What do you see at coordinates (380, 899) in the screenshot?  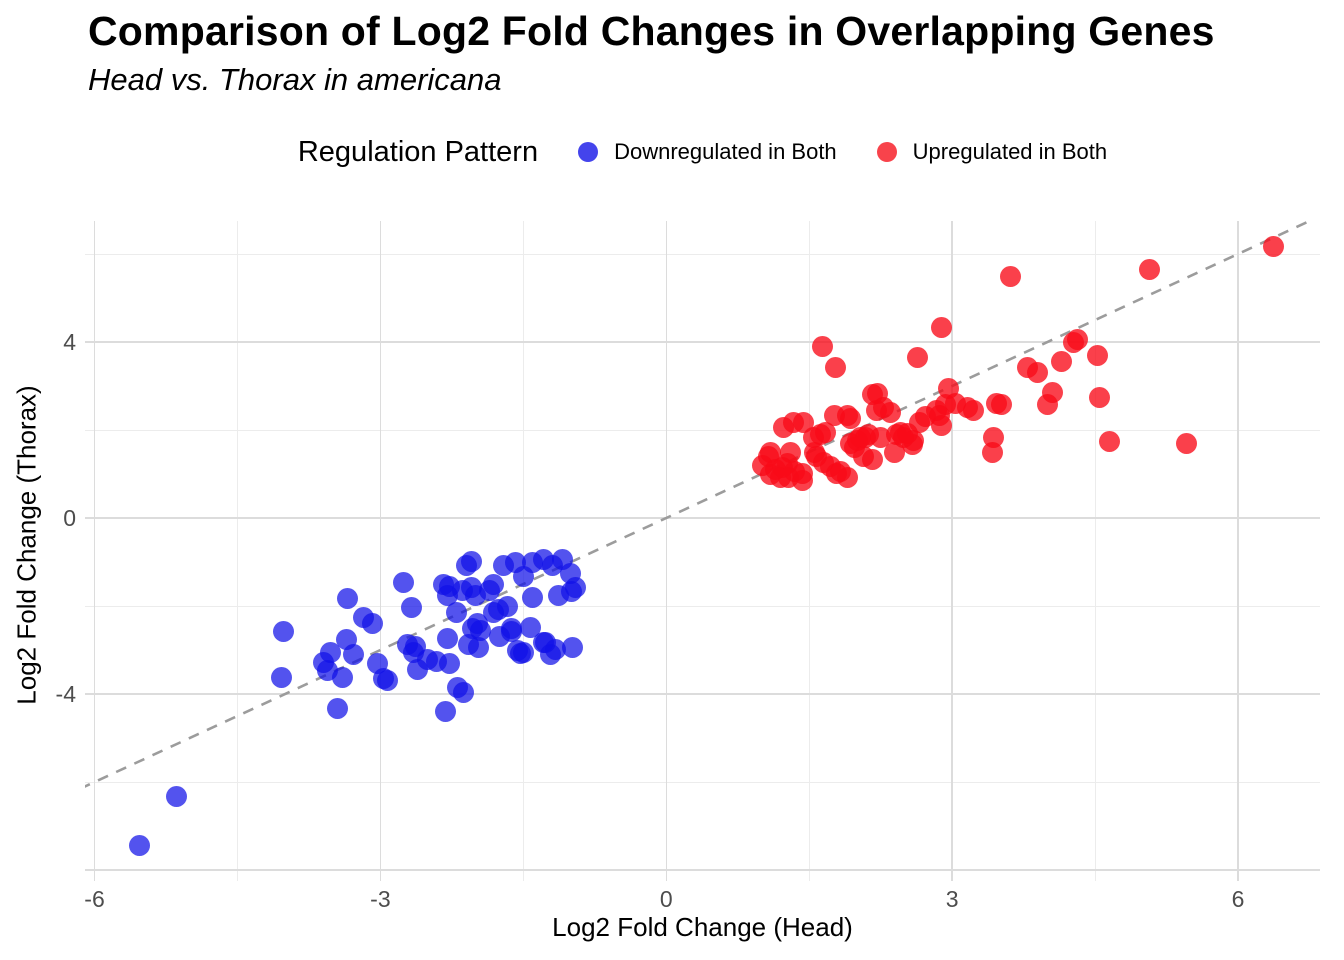 I see `x-tick-label: -3` at bounding box center [380, 899].